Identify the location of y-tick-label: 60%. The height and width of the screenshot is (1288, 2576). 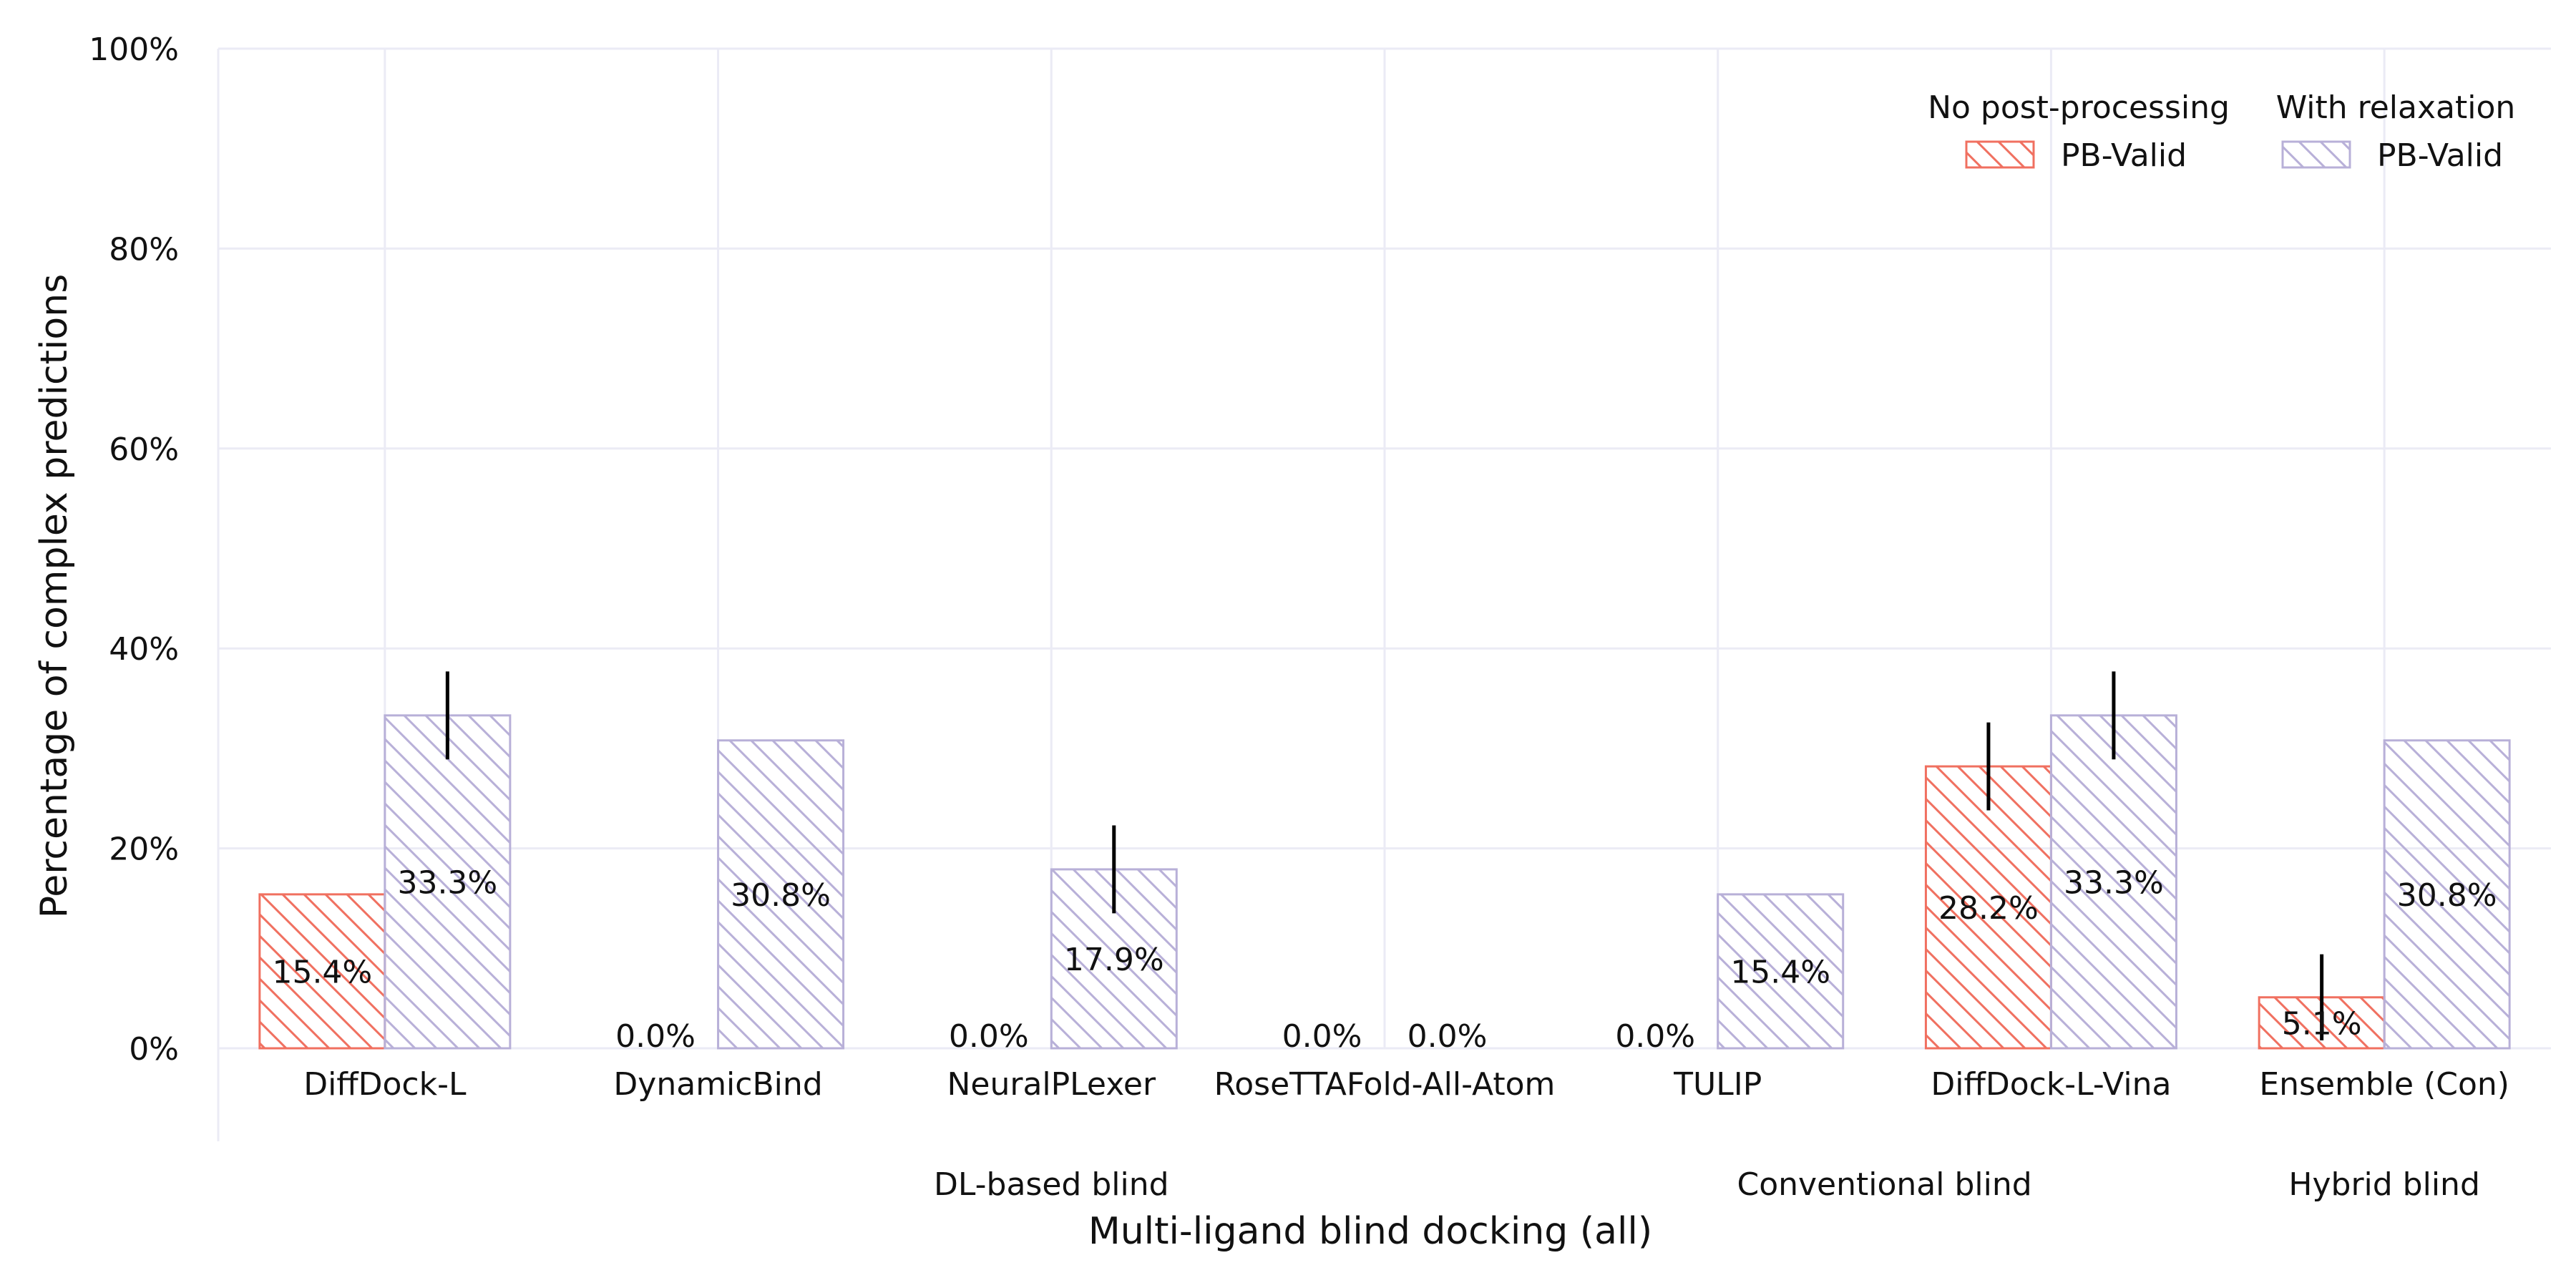
(144, 449).